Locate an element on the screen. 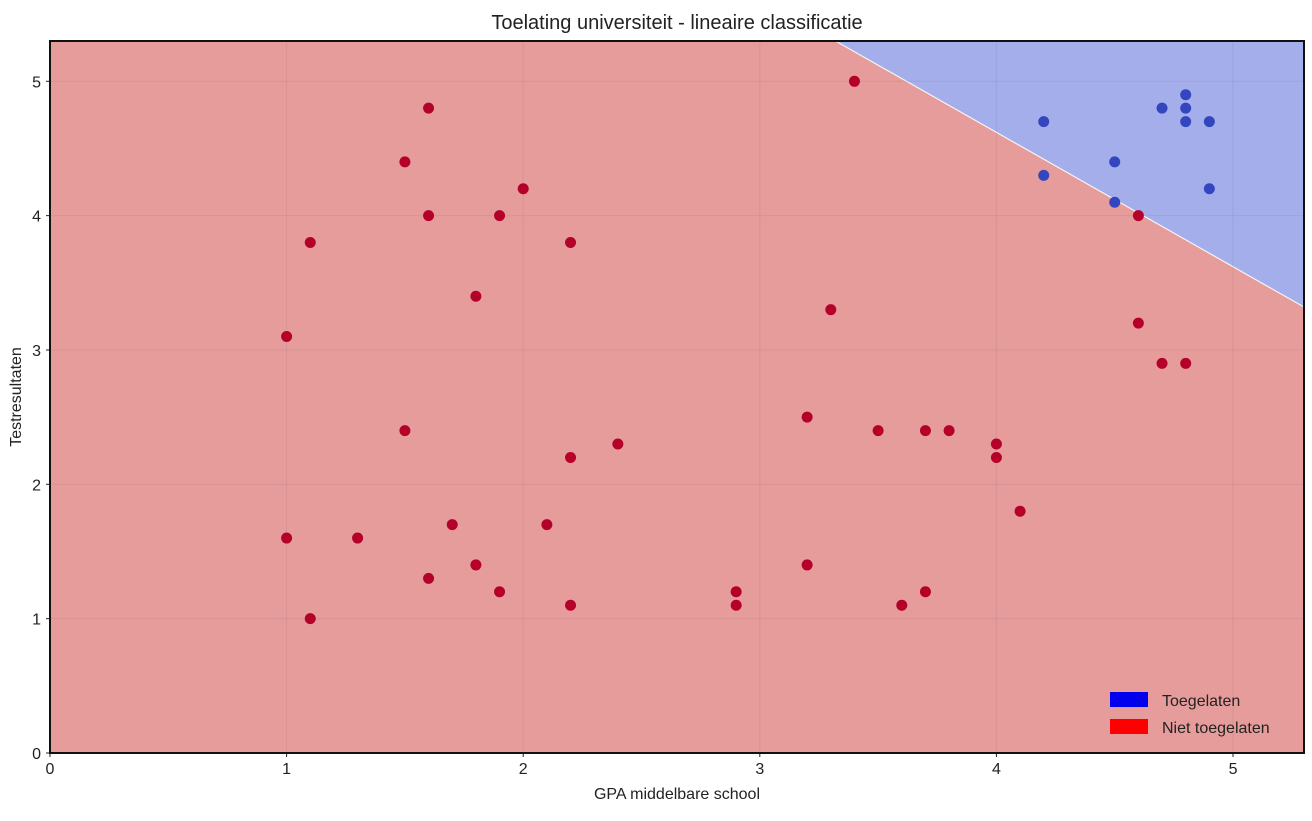 Image resolution: width=1312 pixels, height=821 pixels. legend: Toegelaten Niet toegelaten is located at coordinates (1190, 714).